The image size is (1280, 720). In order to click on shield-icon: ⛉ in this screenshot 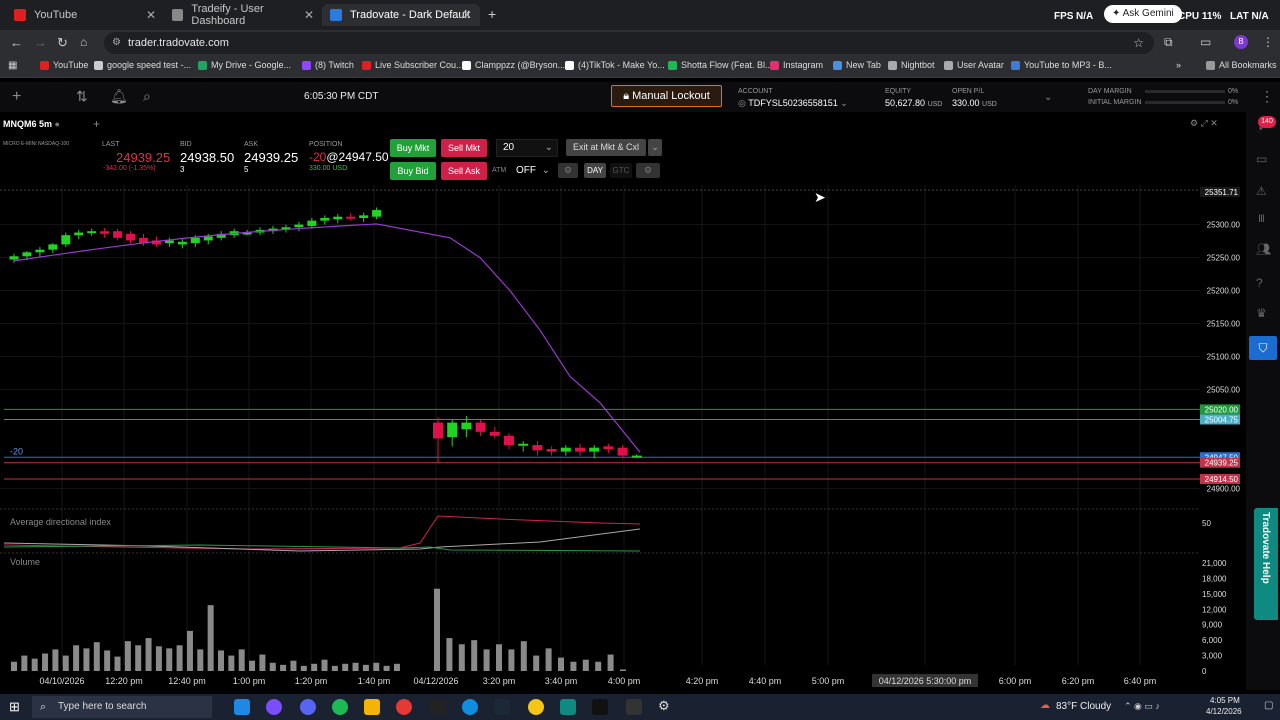, I will do `click(1263, 348)`.